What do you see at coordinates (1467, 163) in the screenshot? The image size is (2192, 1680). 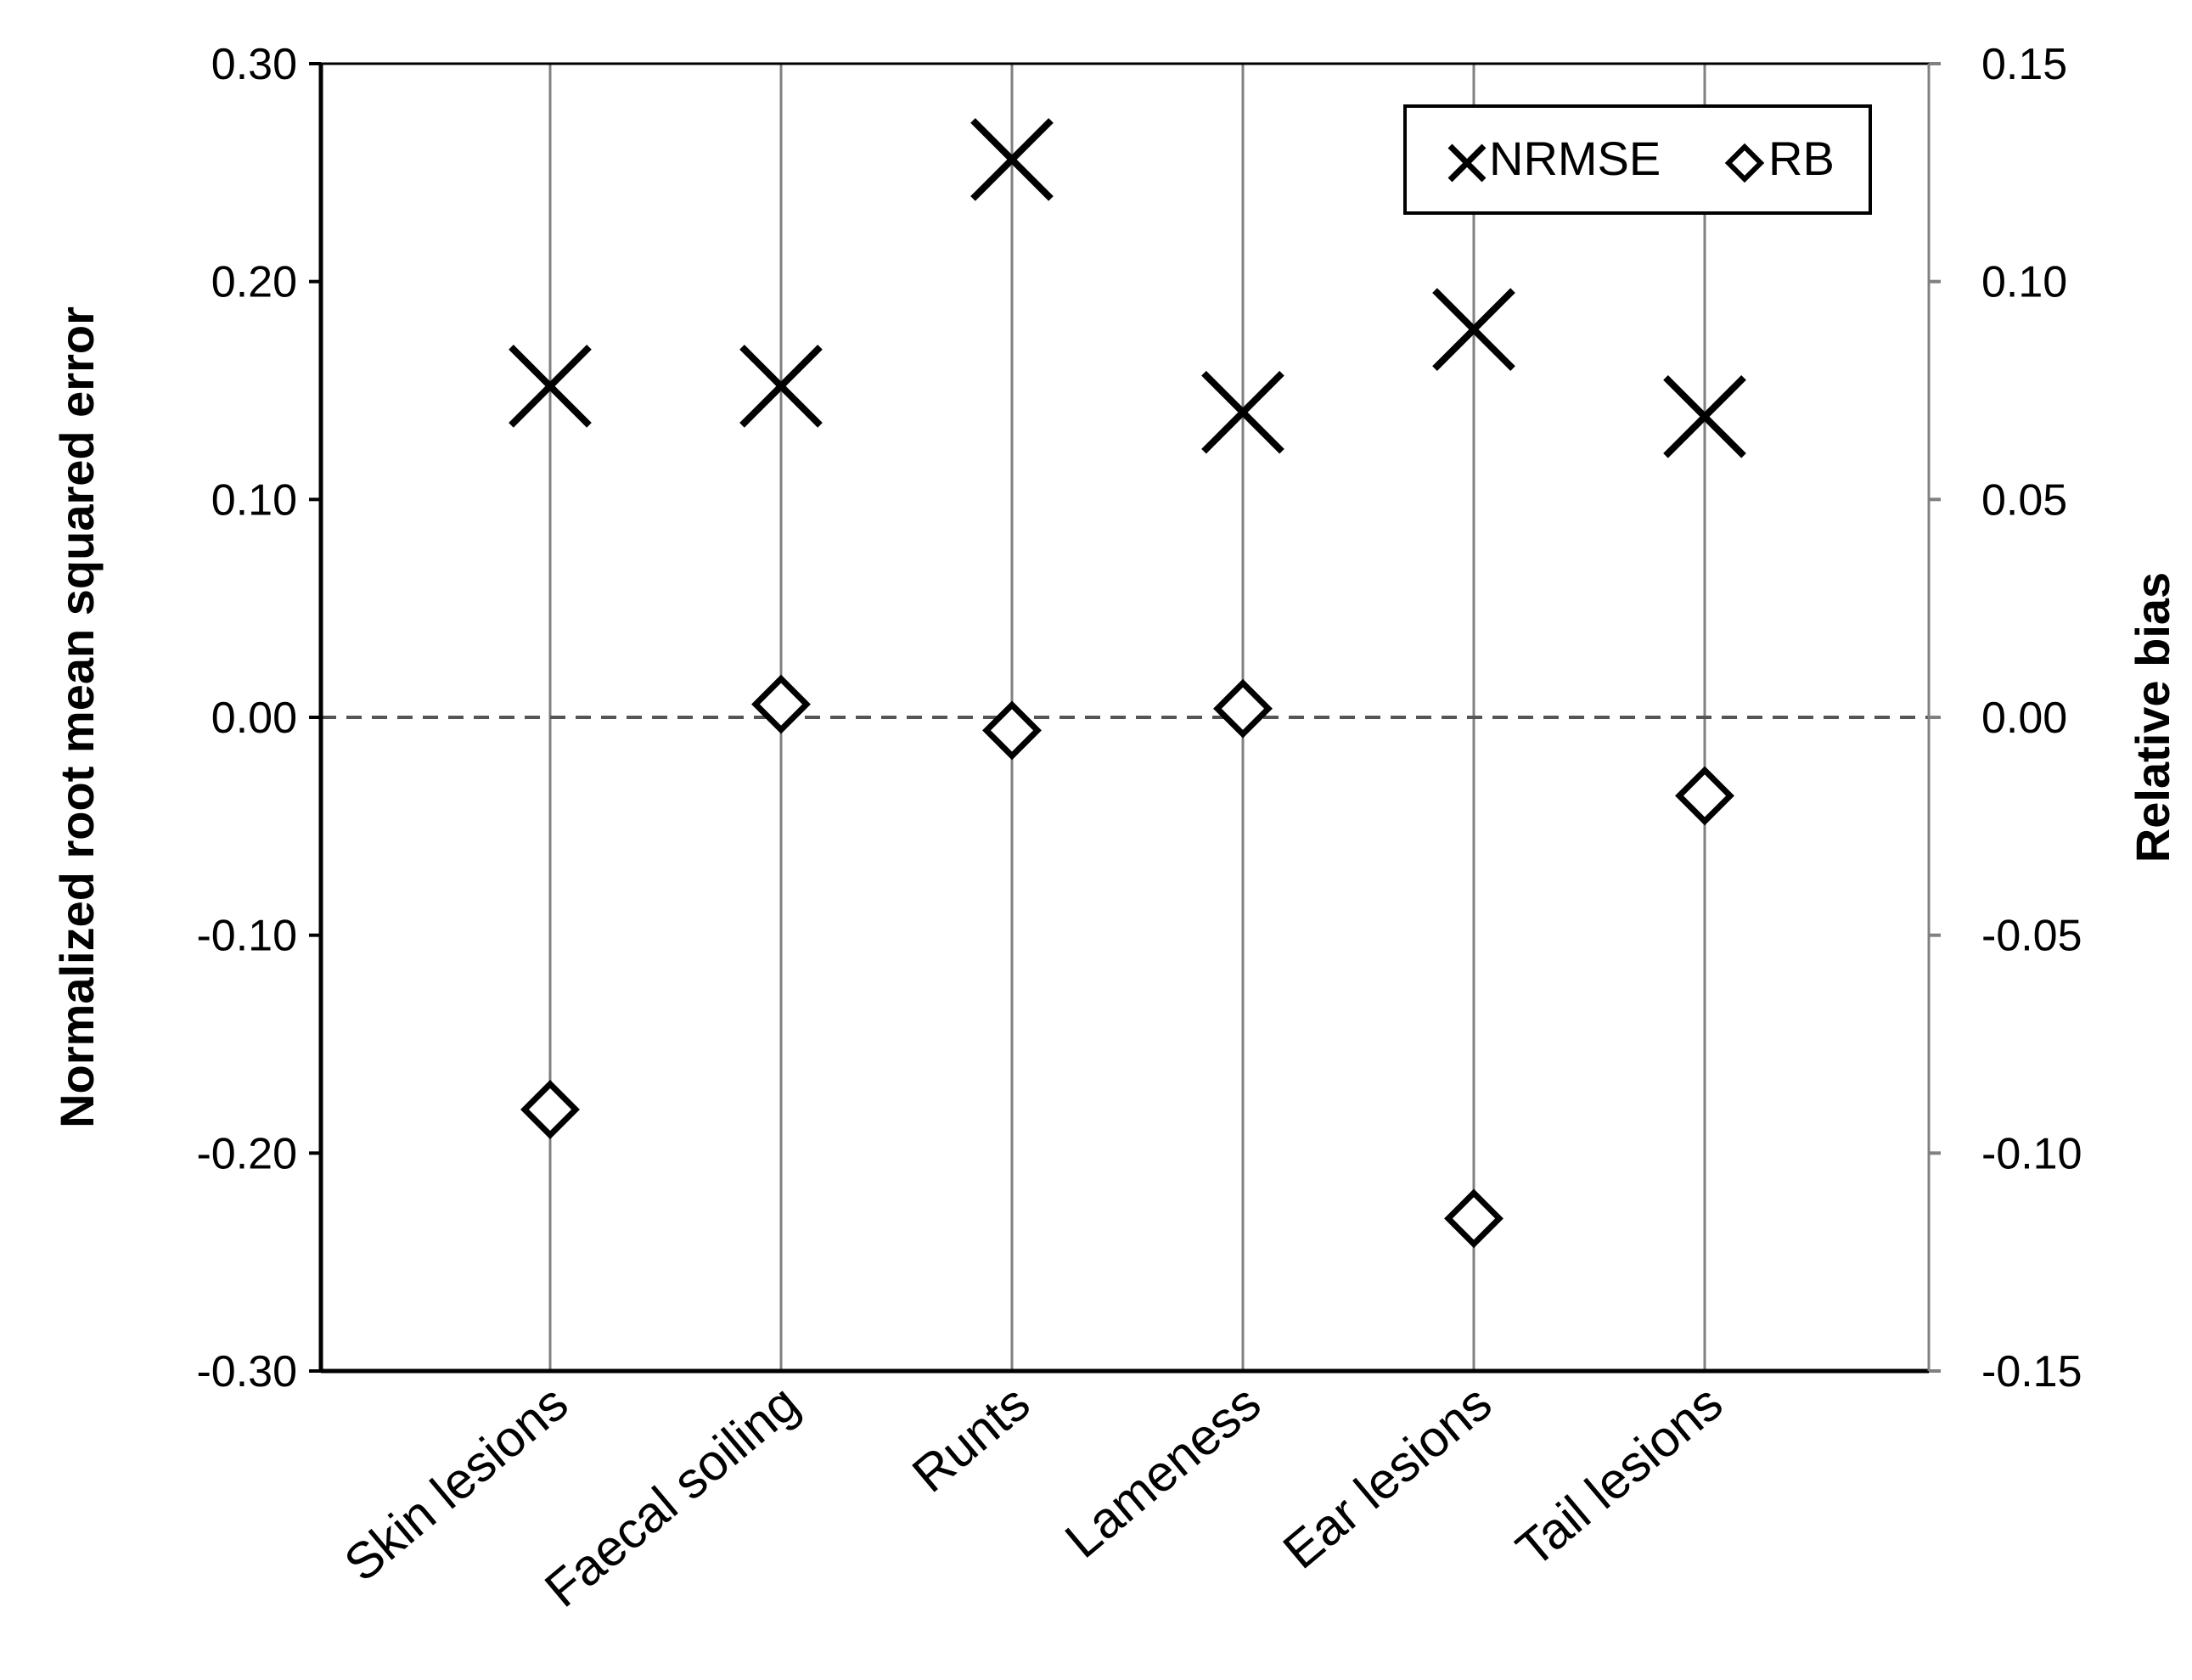 I see `legend-nrmse-icon` at bounding box center [1467, 163].